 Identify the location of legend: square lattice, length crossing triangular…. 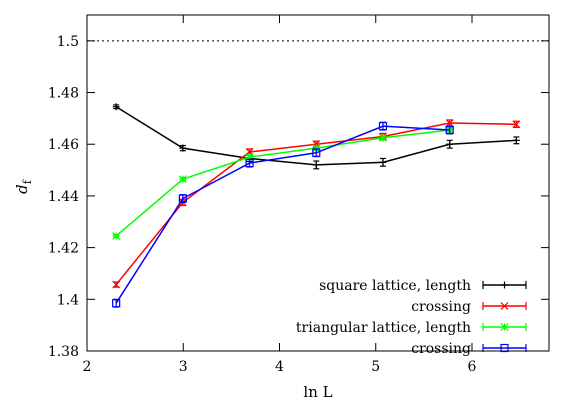
(411, 317).